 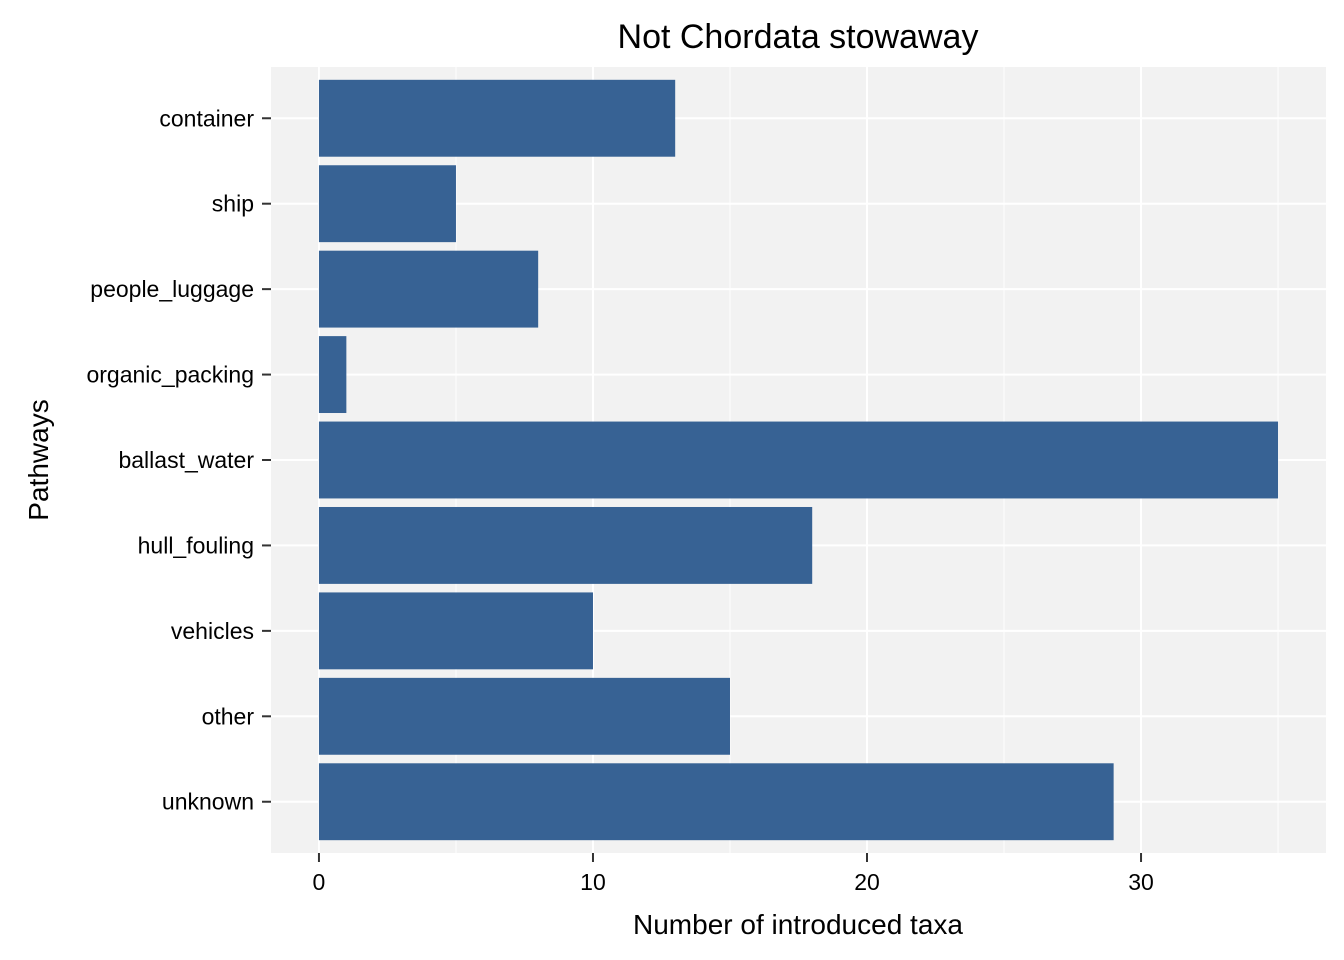 I want to click on bar-ship, so click(x=387, y=204).